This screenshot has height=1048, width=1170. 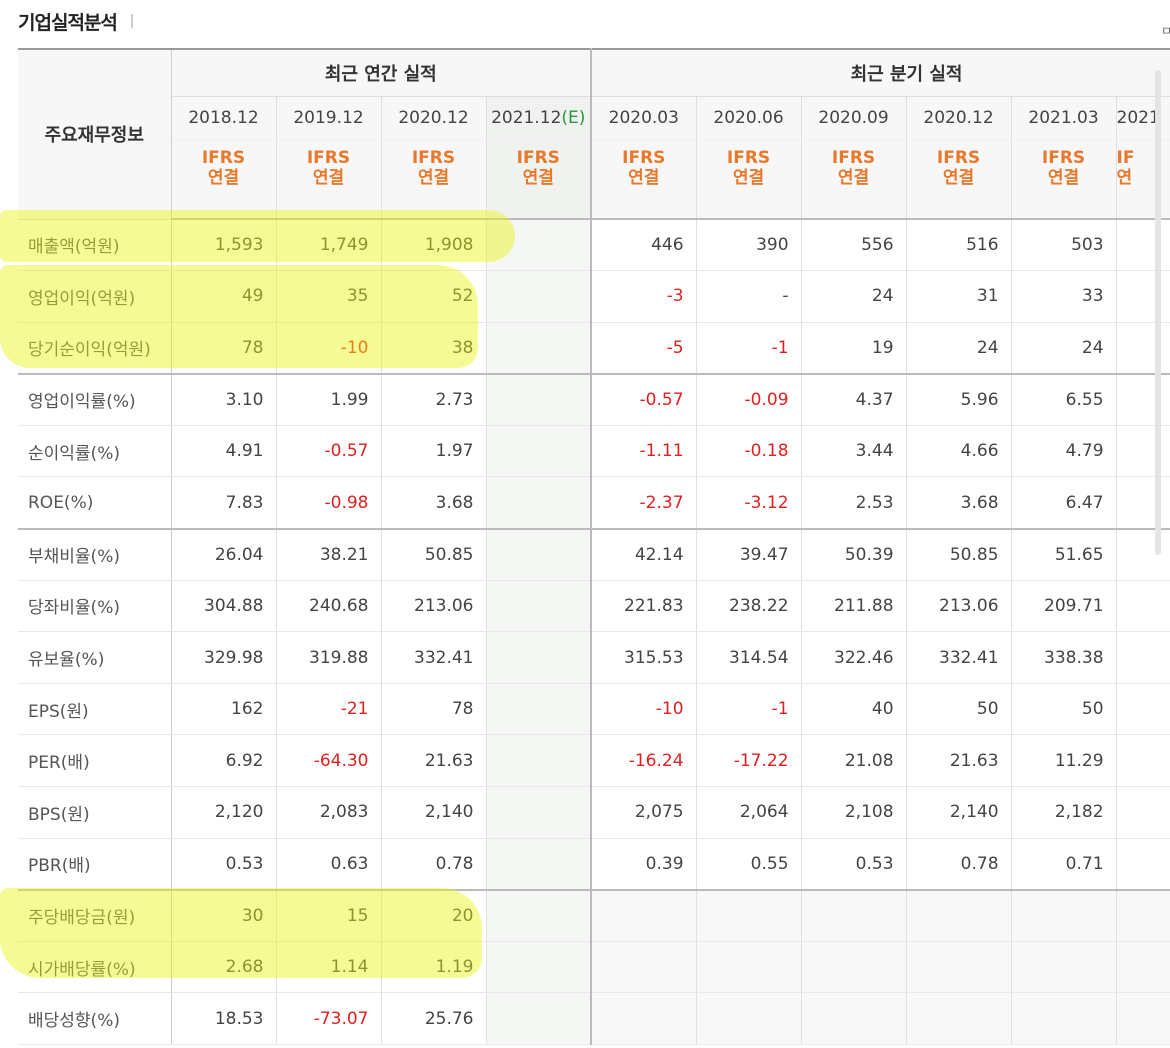 I want to click on table-cell: -5, so click(x=643, y=348).